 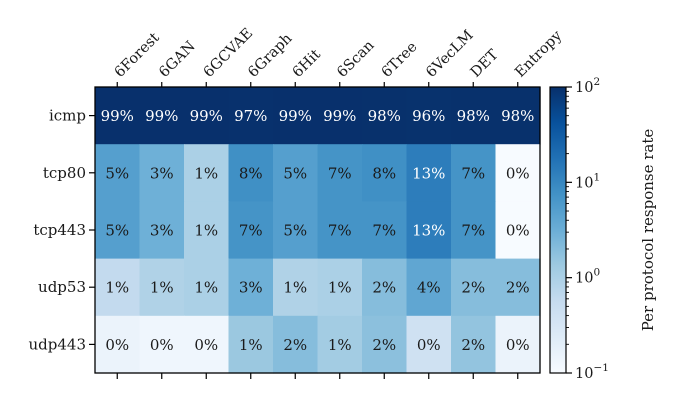 I want to click on x-tick-label: 6Hit, so click(x=307, y=64).